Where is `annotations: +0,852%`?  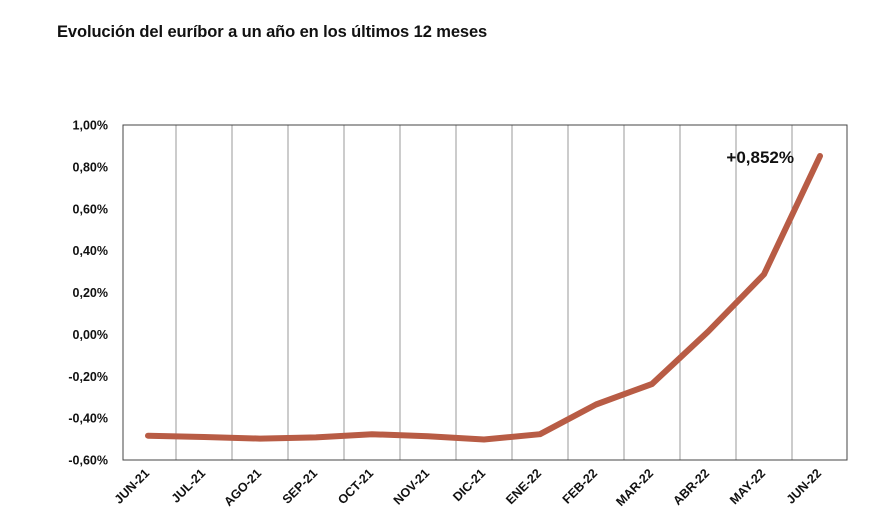
annotations: +0,852% is located at coordinates (760, 157).